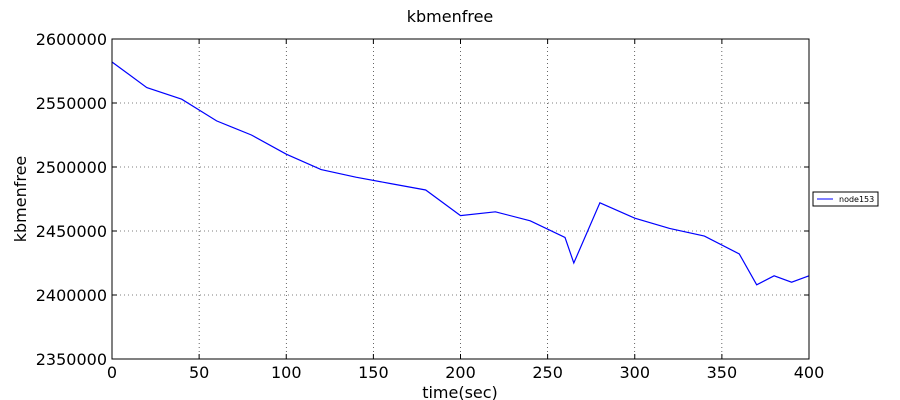 The width and height of the screenshot is (900, 400). Describe the element at coordinates (856, 199) in the screenshot. I see `legend-label-node153: node153` at that location.